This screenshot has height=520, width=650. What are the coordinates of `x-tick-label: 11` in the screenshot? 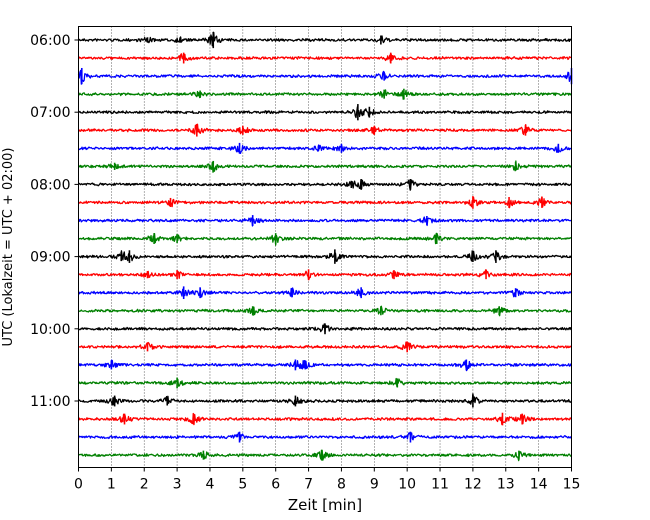 It's located at (440, 485).